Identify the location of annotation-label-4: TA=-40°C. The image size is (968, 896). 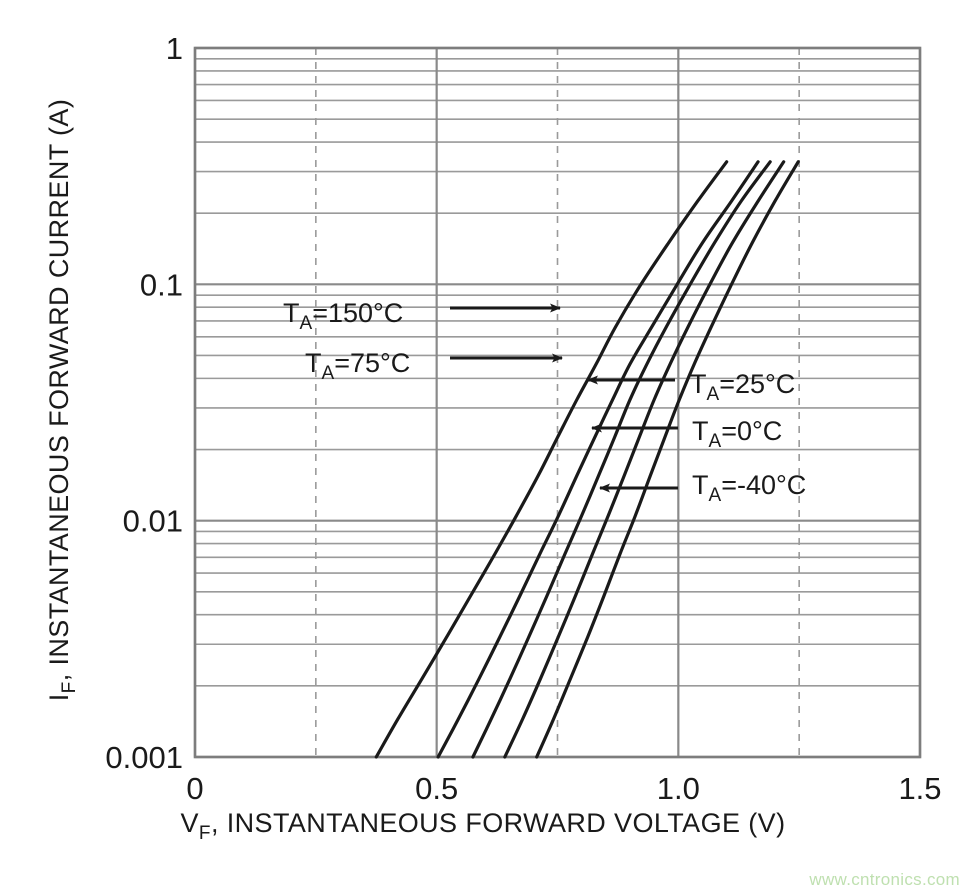
(749, 488).